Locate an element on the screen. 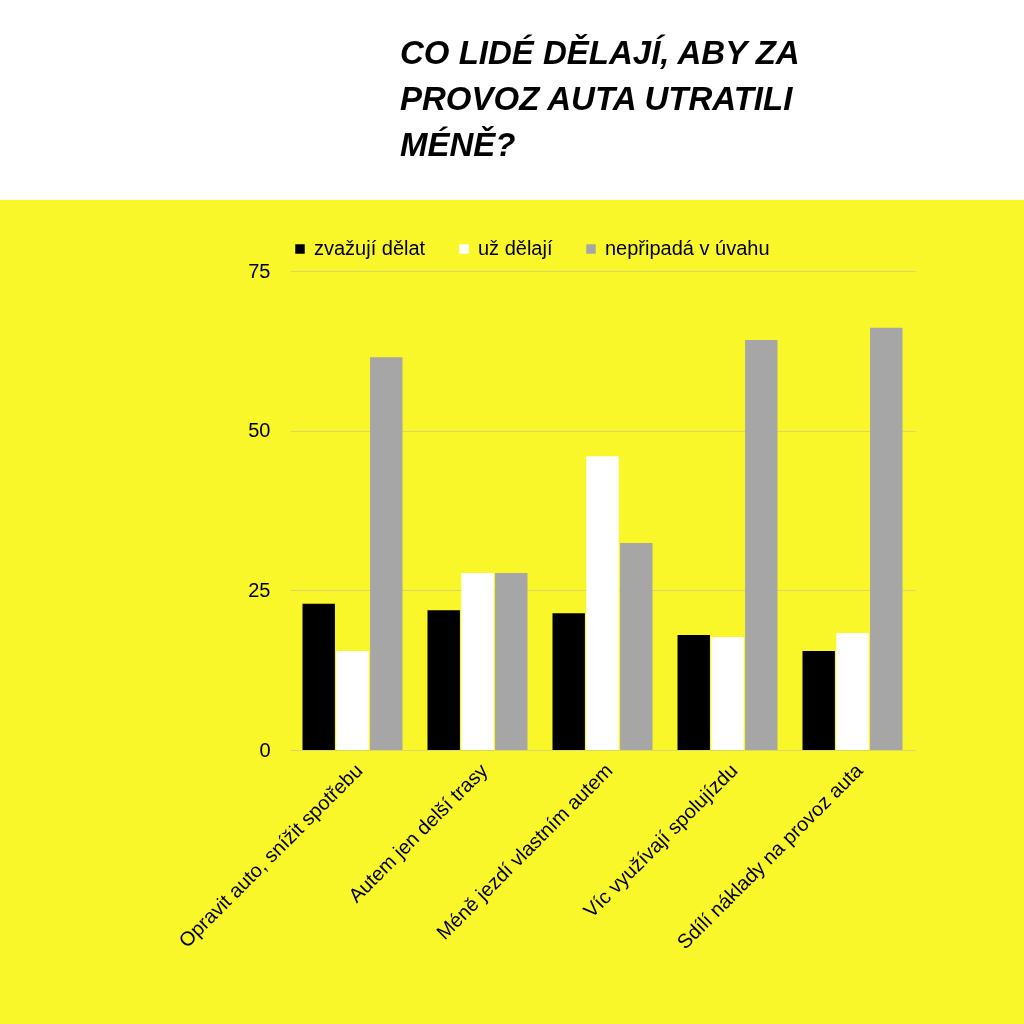 The image size is (1024, 1024). chart-title: CO LIDÉ DĚLAJÍ, ABY ZA PROVOZ AUTA UTRATILI MÉNĚ? is located at coordinates (600, 99).